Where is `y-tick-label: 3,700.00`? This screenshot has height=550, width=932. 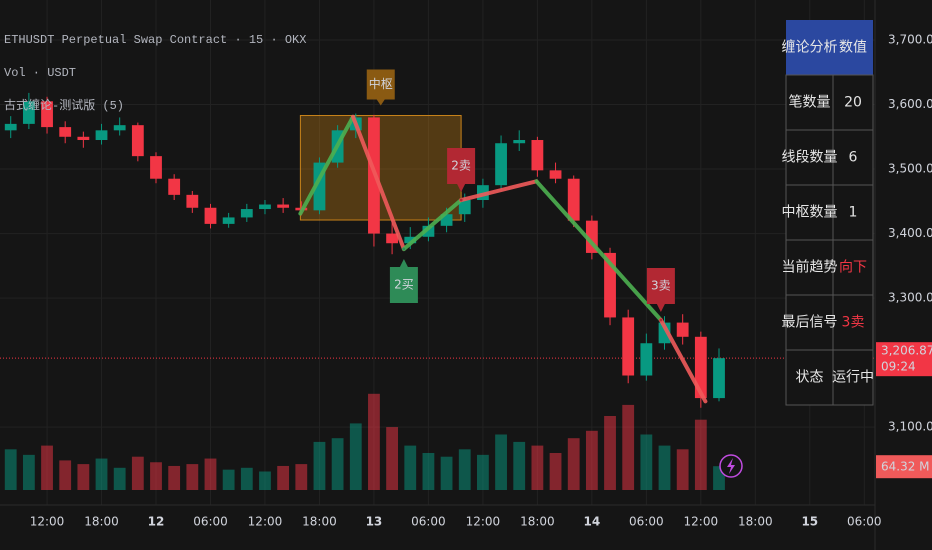 y-tick-label: 3,700.00 is located at coordinates (910, 40).